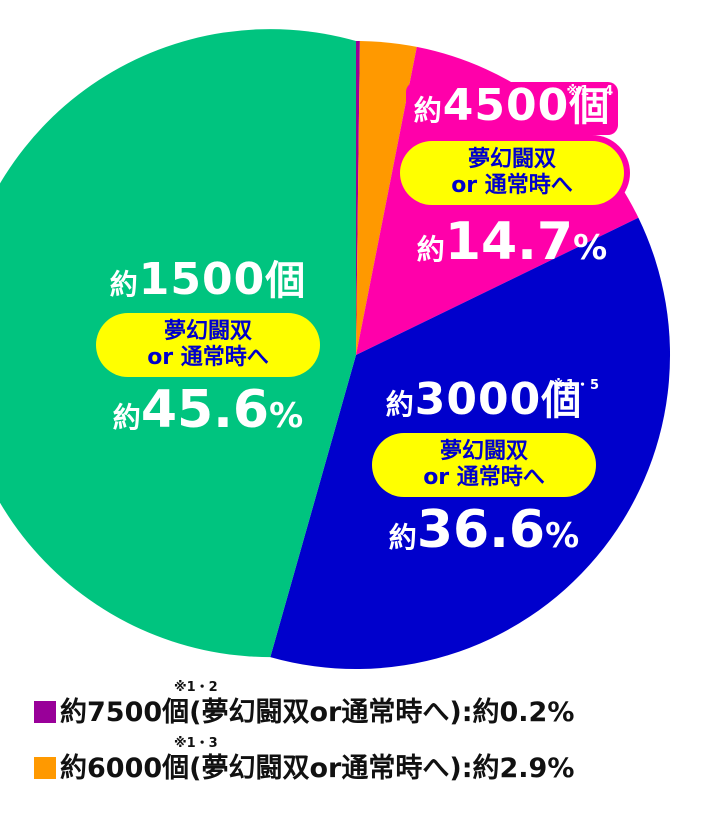 This screenshot has width=712, height=816. Describe the element at coordinates (45, 712) in the screenshot. I see `purple-swatch-icon` at that location.